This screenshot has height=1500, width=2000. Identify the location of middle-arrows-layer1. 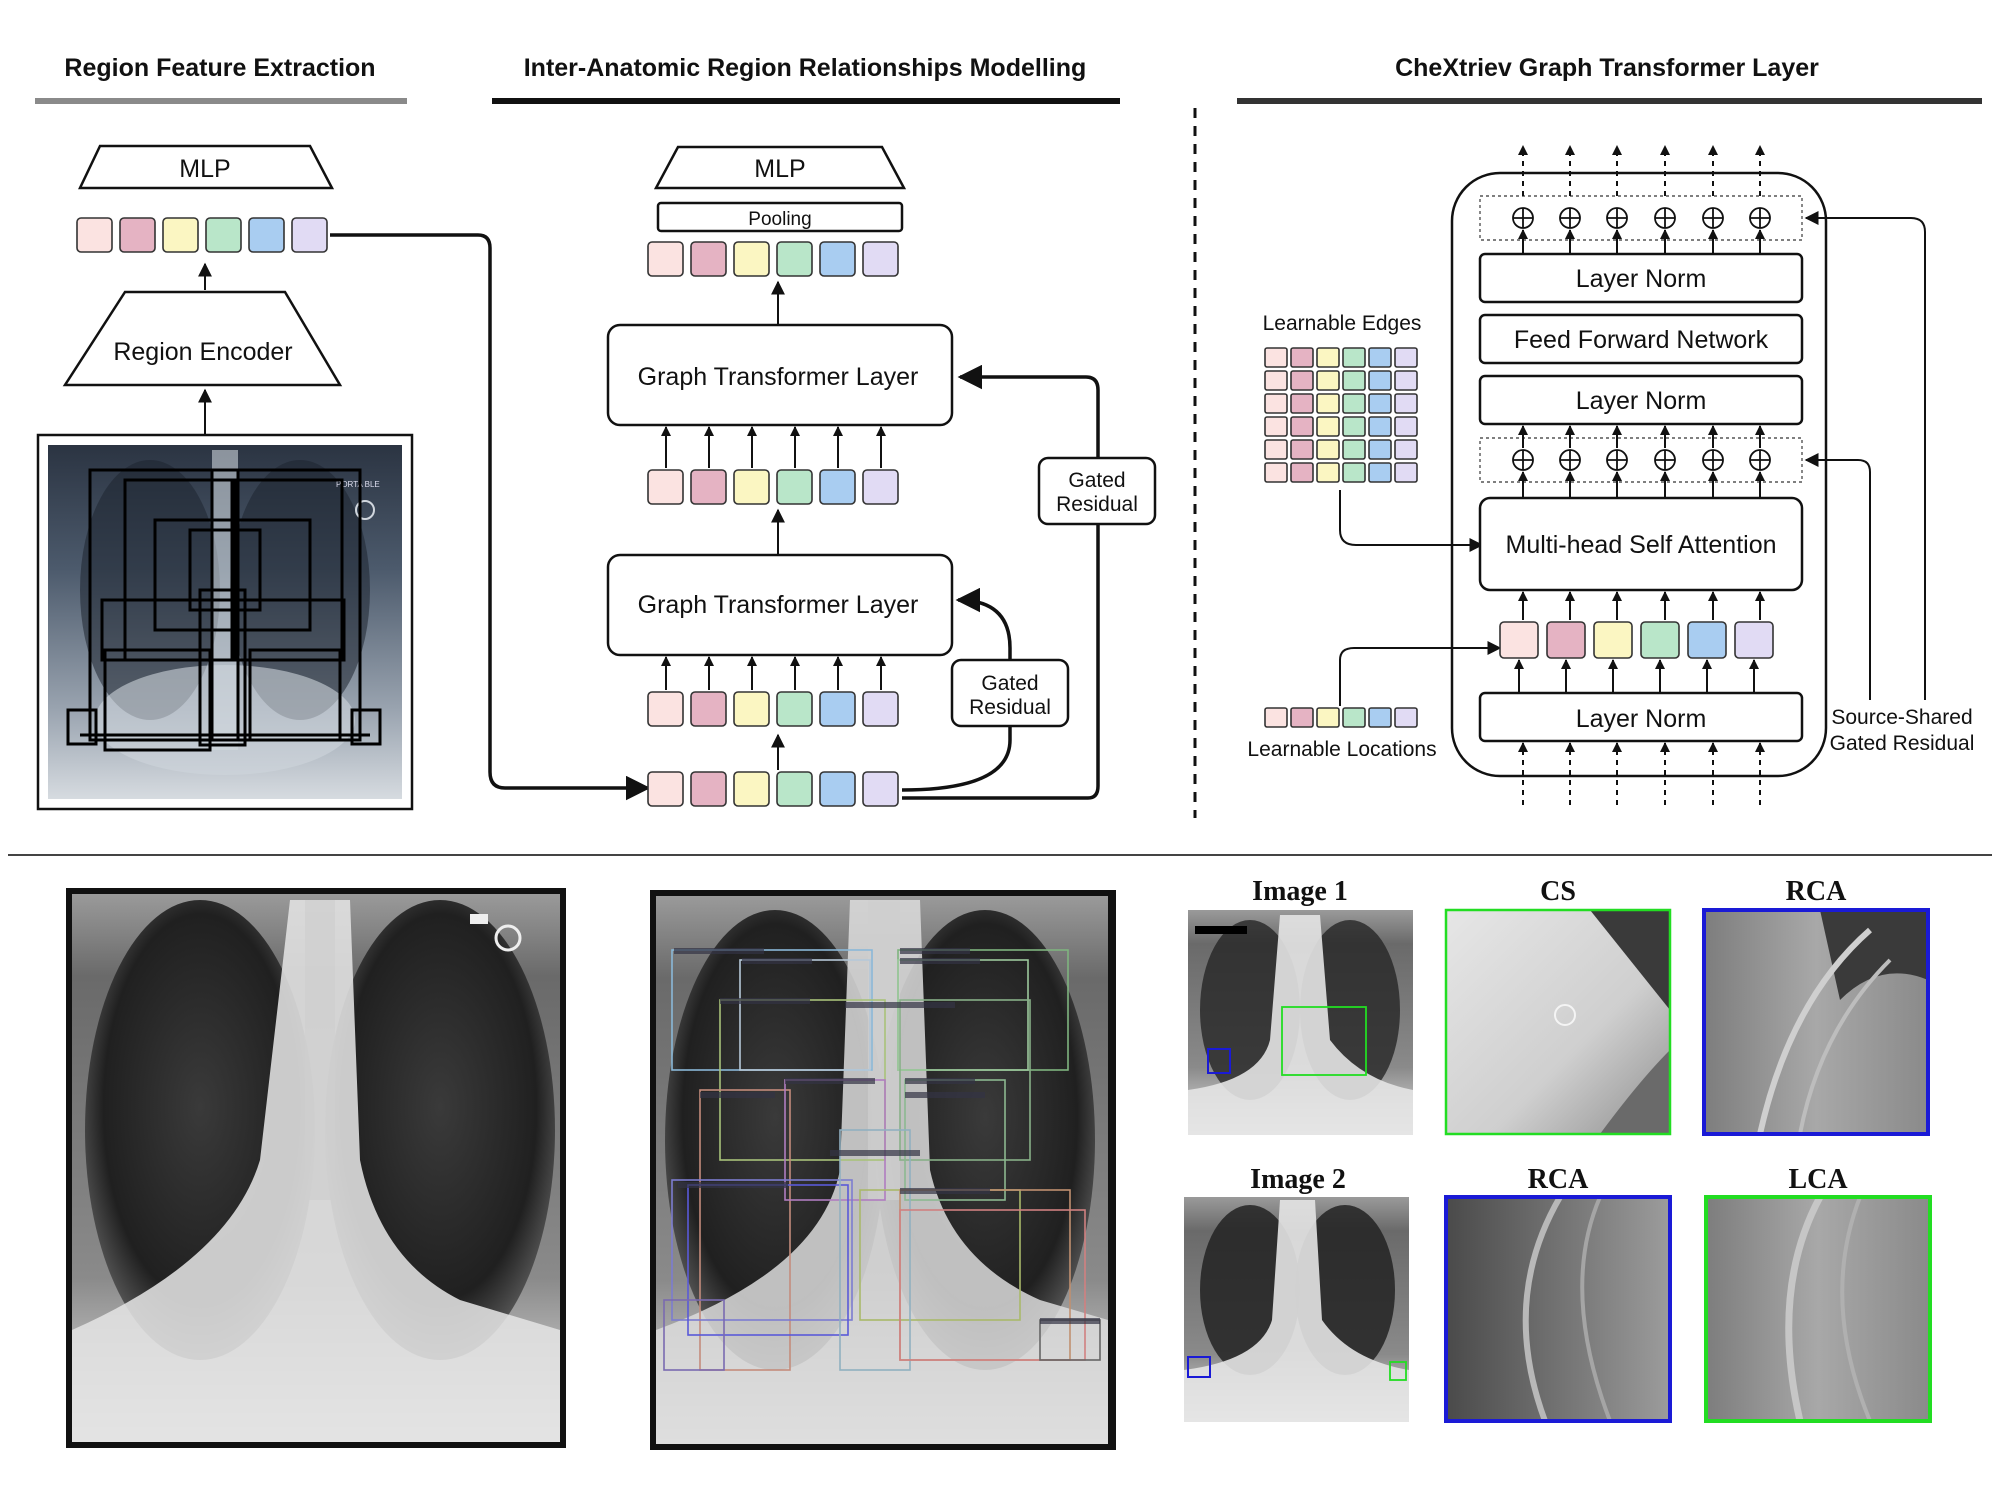
(773, 673).